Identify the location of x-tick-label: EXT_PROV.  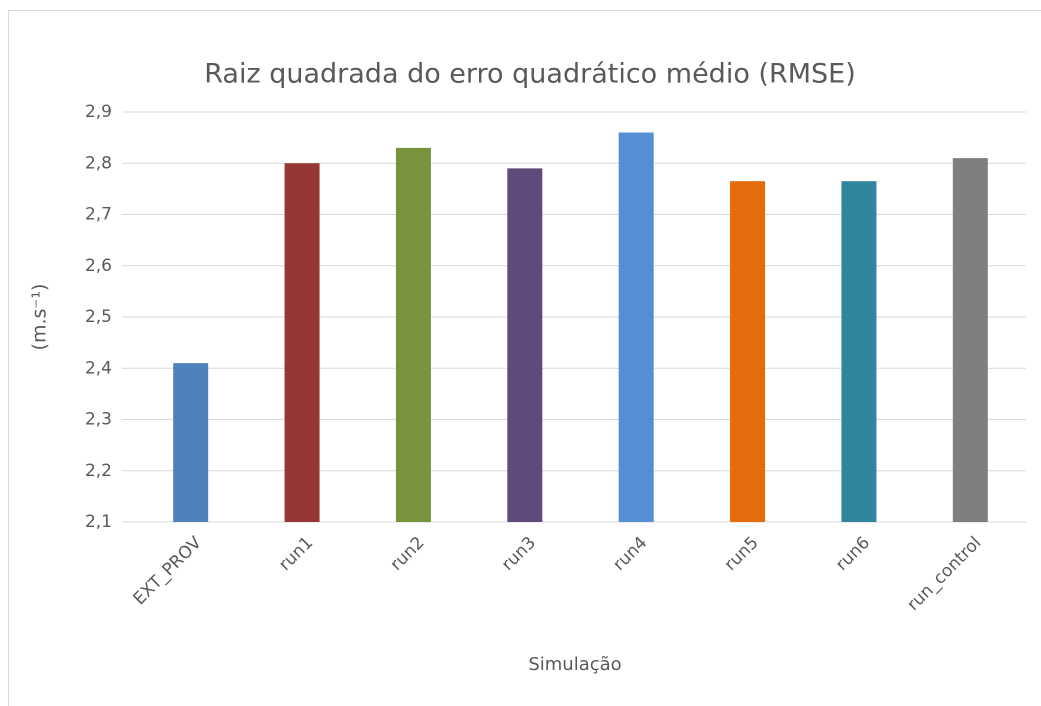
(168, 571).